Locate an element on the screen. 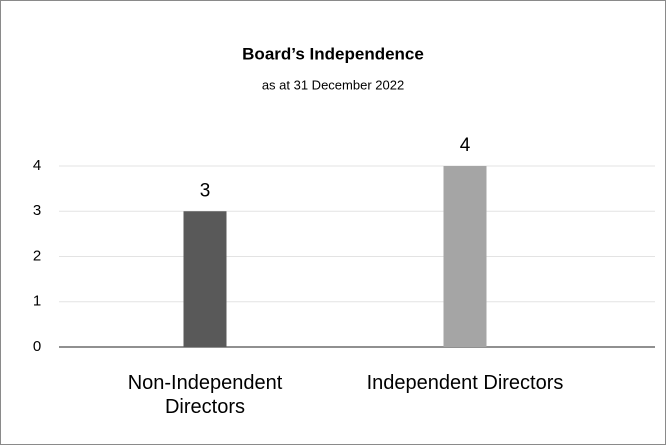  chart-subtitle: as at 31 December 2022 is located at coordinates (333, 84).